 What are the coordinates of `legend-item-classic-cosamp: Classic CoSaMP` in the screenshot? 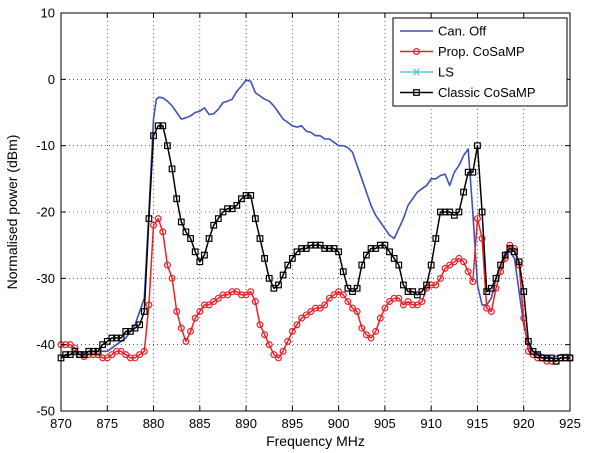 It's located at (468, 92).